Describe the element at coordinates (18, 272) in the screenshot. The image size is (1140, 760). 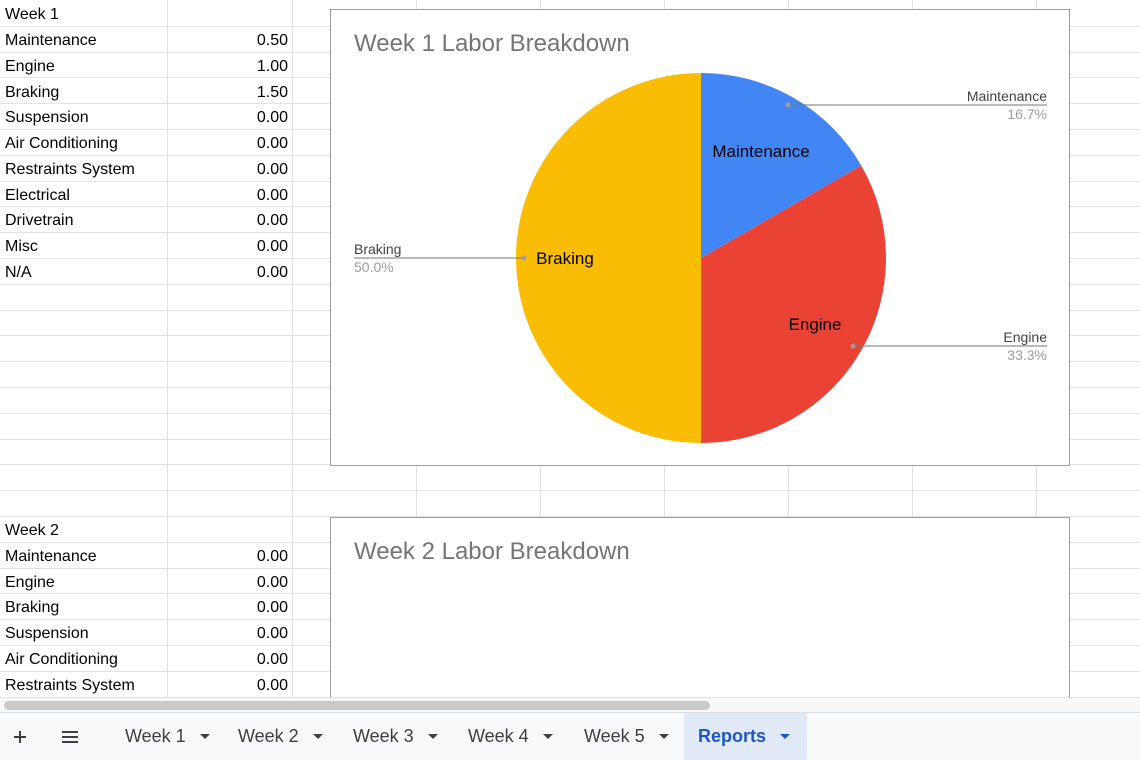
I see `week1-label-na: N/A` at that location.